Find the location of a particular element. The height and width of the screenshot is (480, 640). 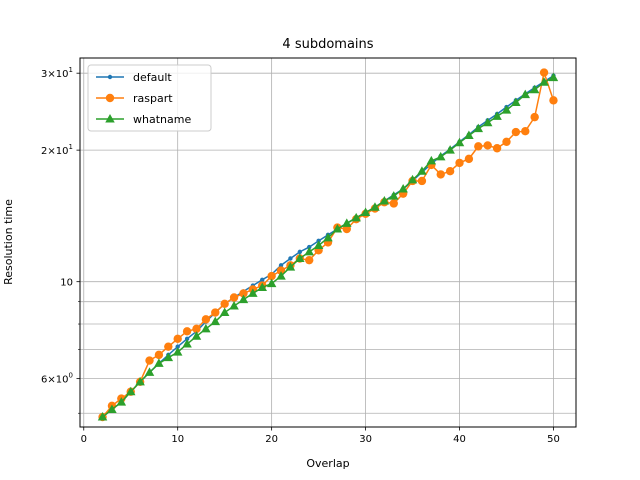

y-tick-label: 10 is located at coordinates (66, 283).